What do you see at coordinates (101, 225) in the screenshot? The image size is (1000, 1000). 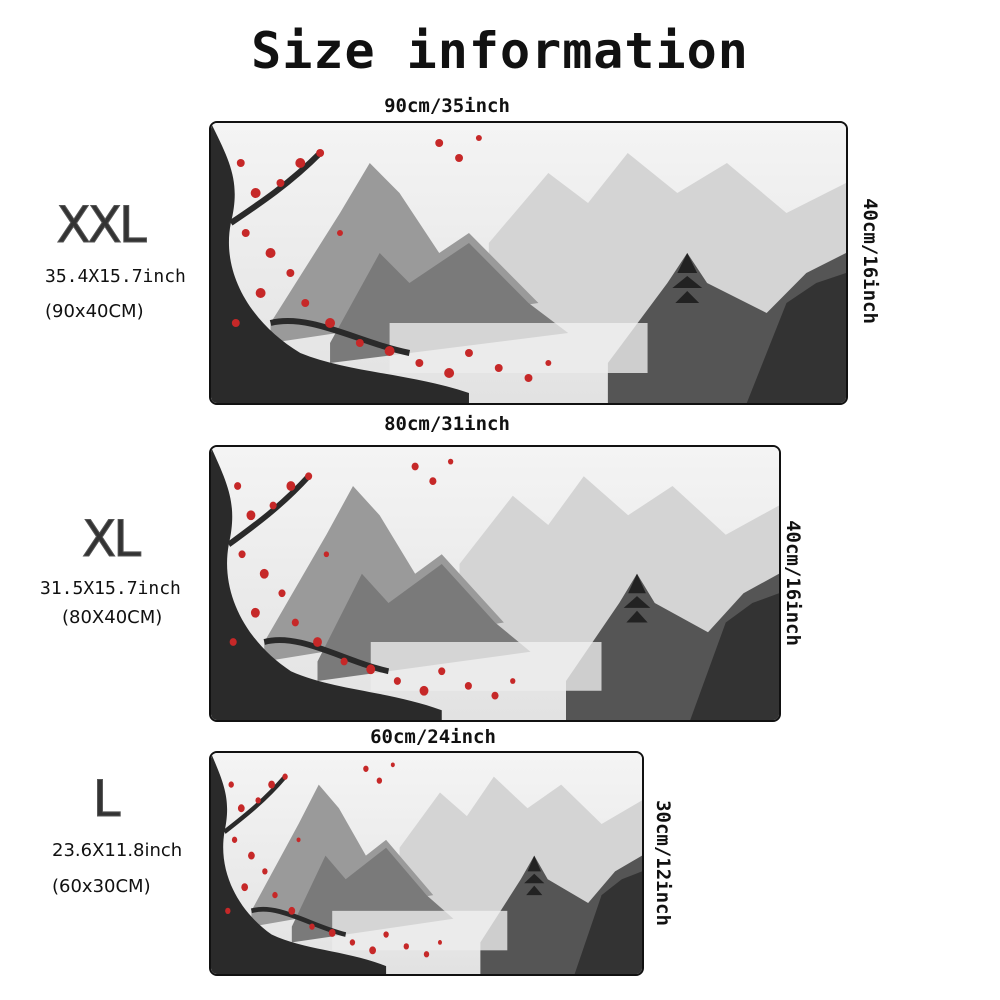 I see `size-name: XXL` at bounding box center [101, 225].